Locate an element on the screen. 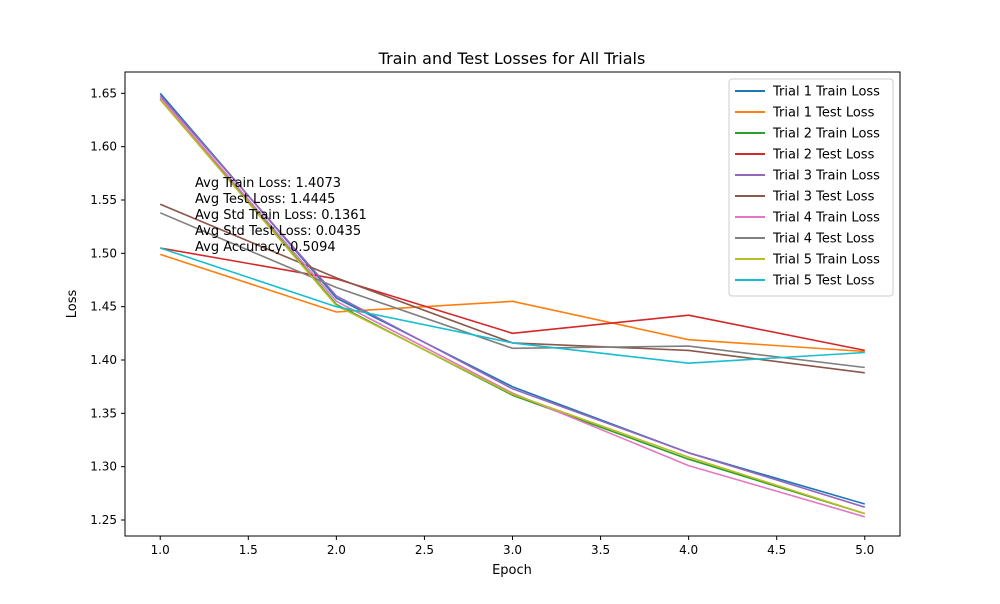 Image resolution: width=1000 pixels, height=604 pixels. x-tick-label: 4.5 is located at coordinates (776, 550).